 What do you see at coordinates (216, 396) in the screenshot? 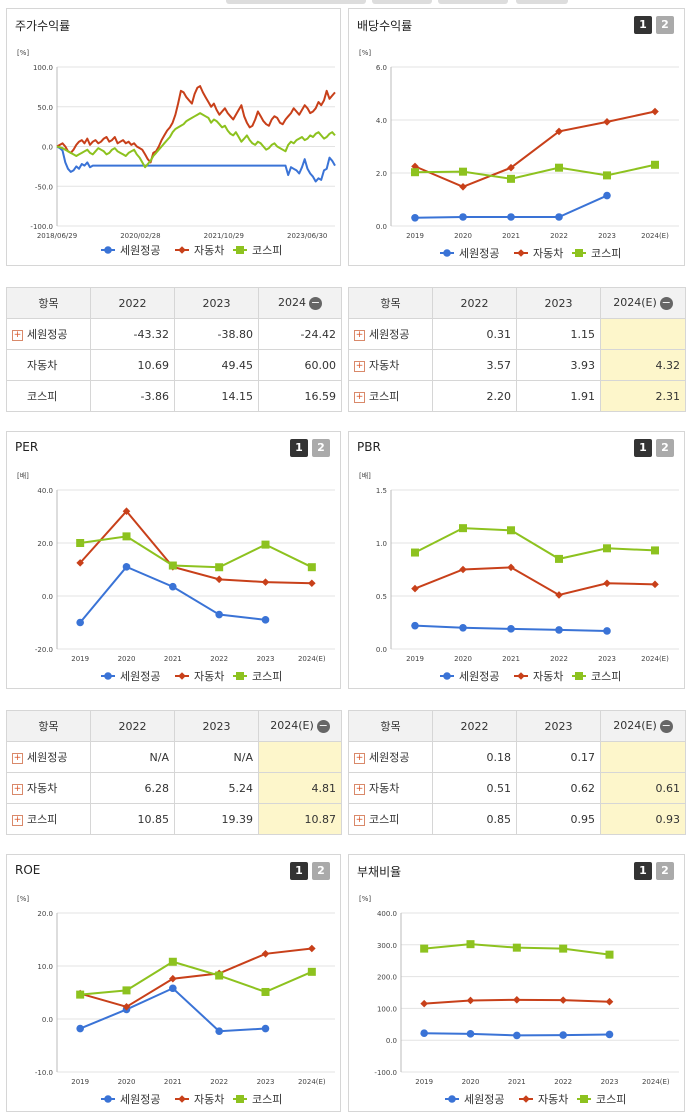
I see `table-cell: 14.15` at bounding box center [216, 396].